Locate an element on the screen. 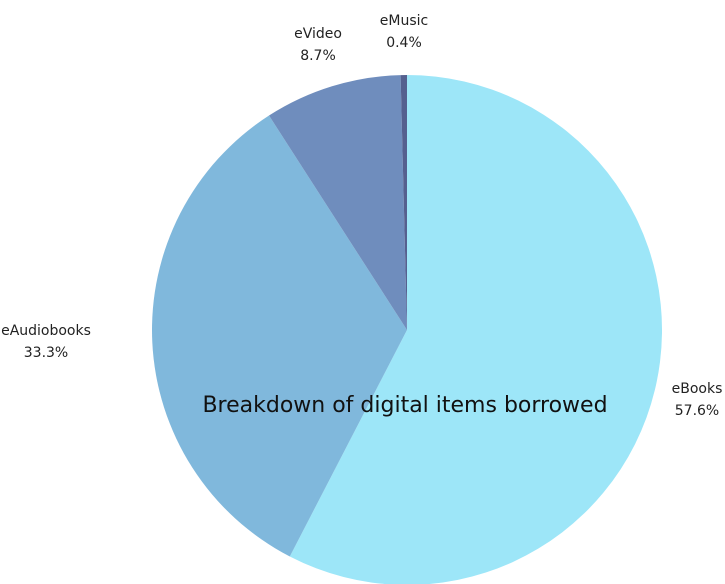 Image resolution: width=725 pixels, height=584 pixels. slice-label-evideo: eVideo is located at coordinates (318, 34).